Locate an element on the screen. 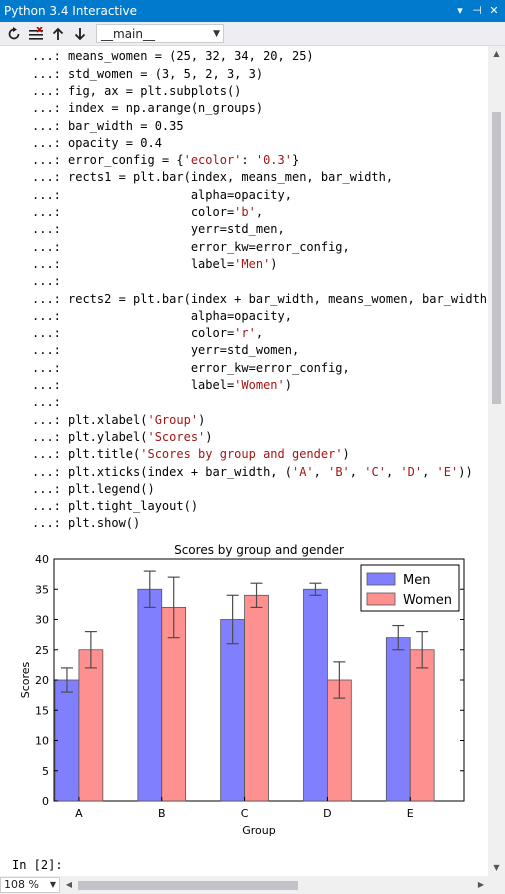 The image size is (505, 894). line-code: error_config = {'ecolor': '0.3'} is located at coordinates (184, 160).